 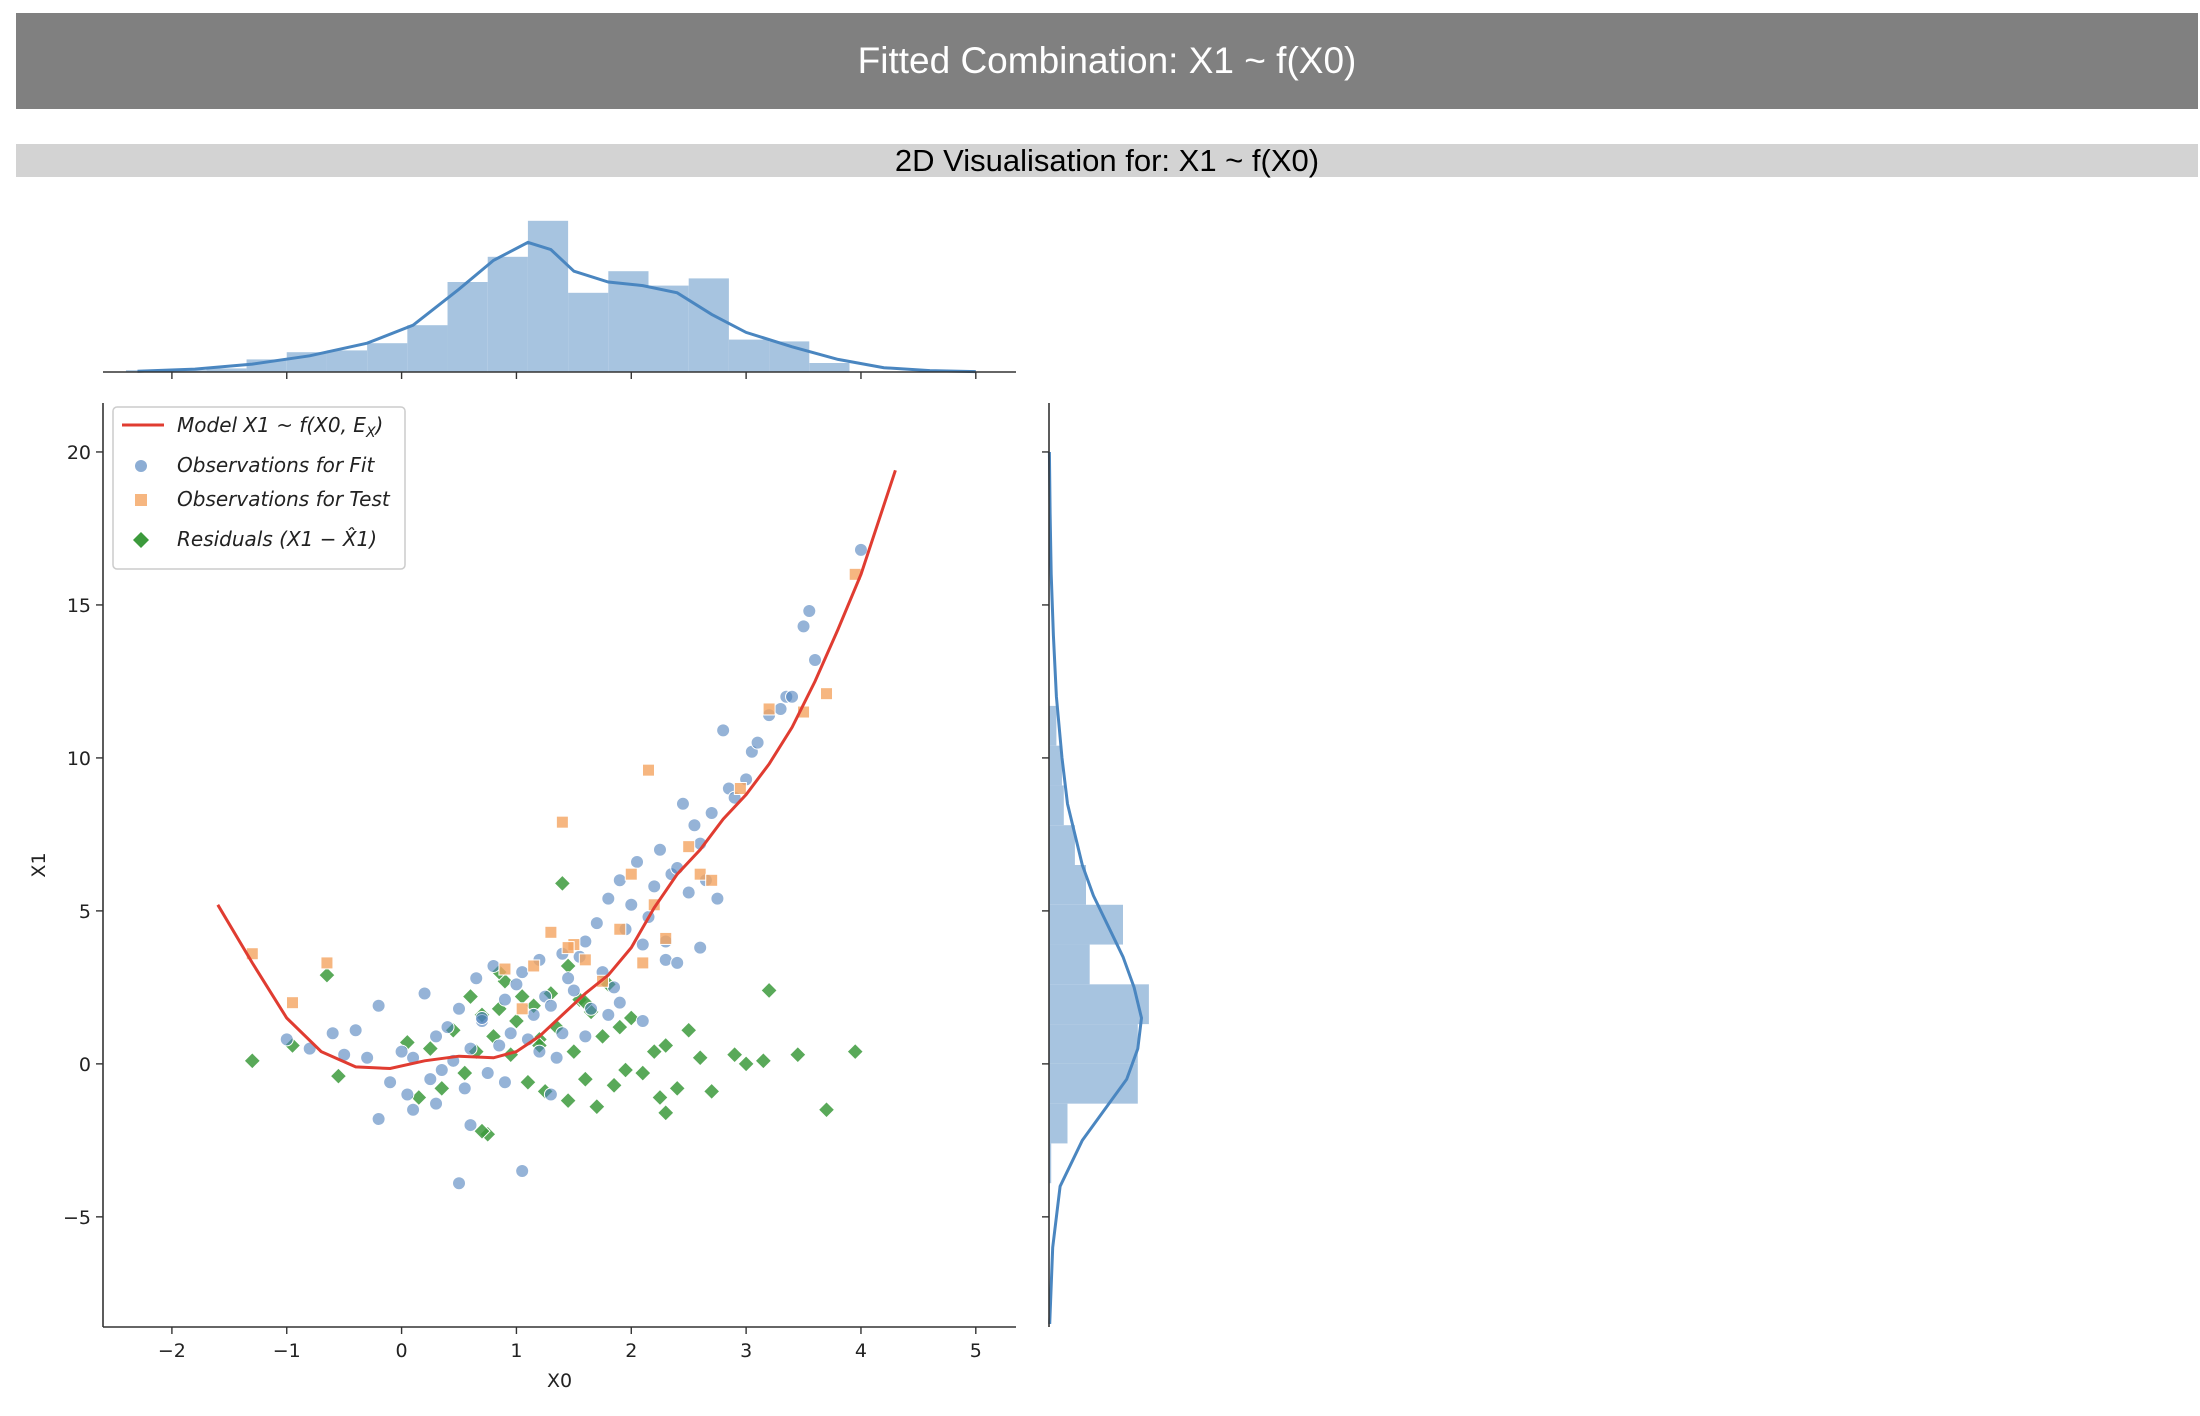 I want to click on x-tick-label: 0, so click(x=402, y=1351).